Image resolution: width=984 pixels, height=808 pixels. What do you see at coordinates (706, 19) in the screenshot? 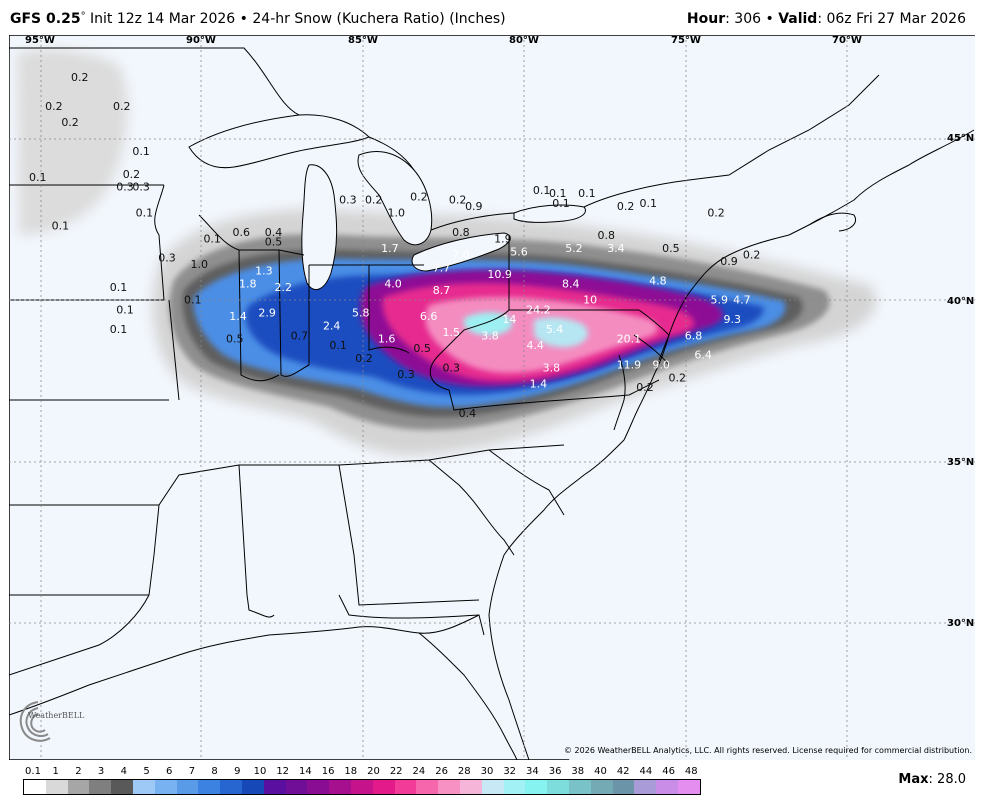
I see `hour-label: Hour` at bounding box center [706, 19].